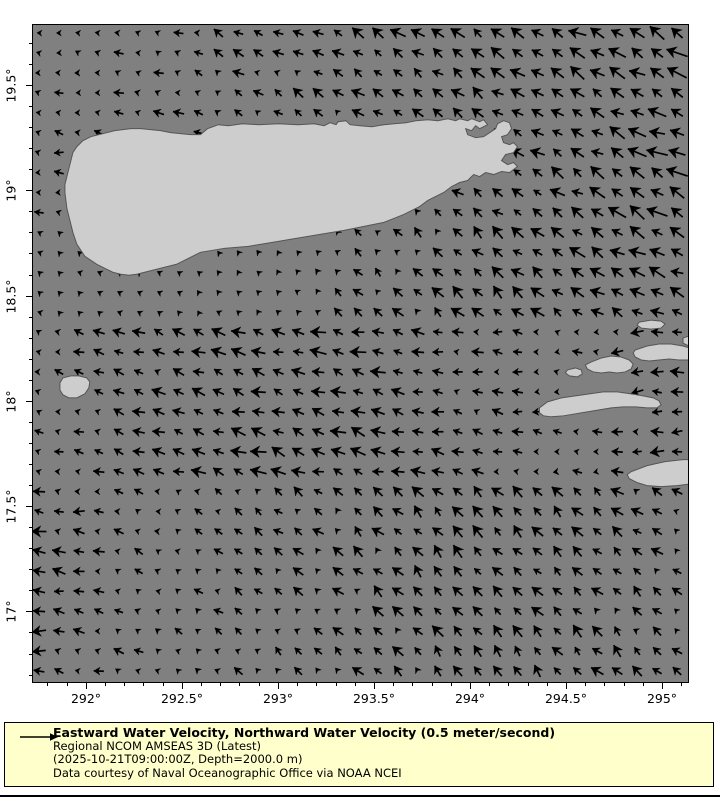 The height and width of the screenshot is (800, 720). What do you see at coordinates (39, 737) in the screenshot?
I see `reference-vector-arrow` at bounding box center [39, 737].